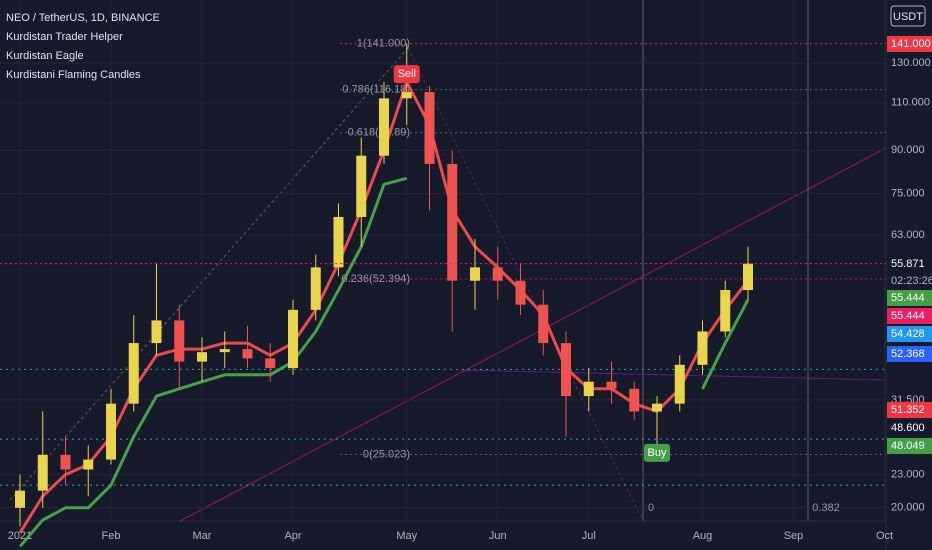  What do you see at coordinates (376, 279) in the screenshot?
I see `fib-label: 0.236(52.394)` at bounding box center [376, 279].